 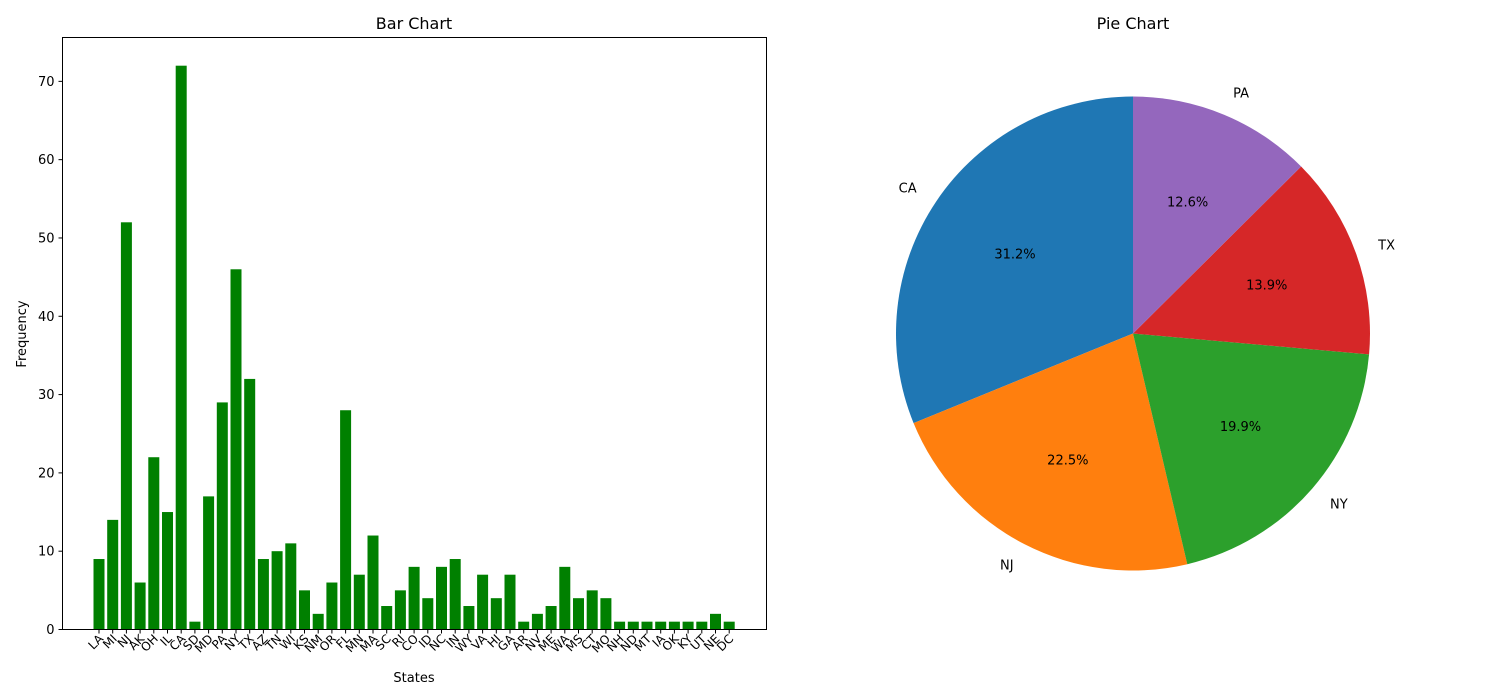 I want to click on bar-ut, so click(x=702, y=625).